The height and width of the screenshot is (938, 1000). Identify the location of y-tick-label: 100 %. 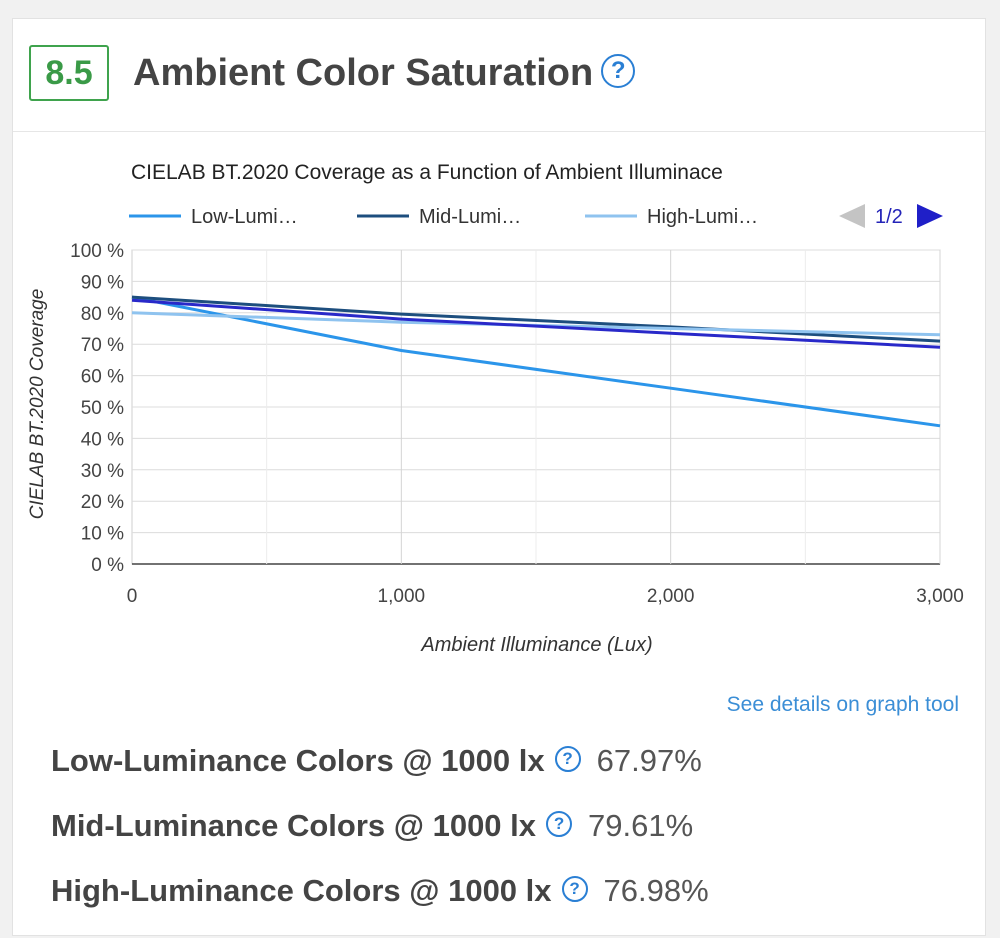
(97, 251).